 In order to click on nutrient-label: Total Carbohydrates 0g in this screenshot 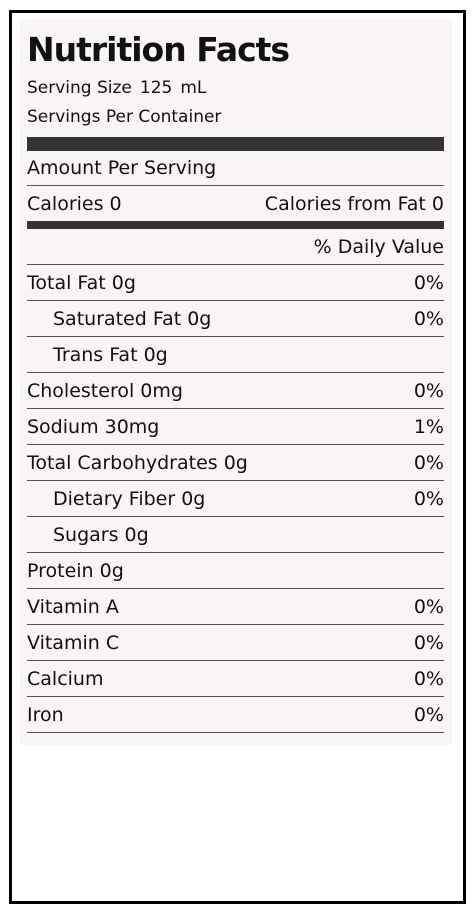, I will do `click(137, 462)`.